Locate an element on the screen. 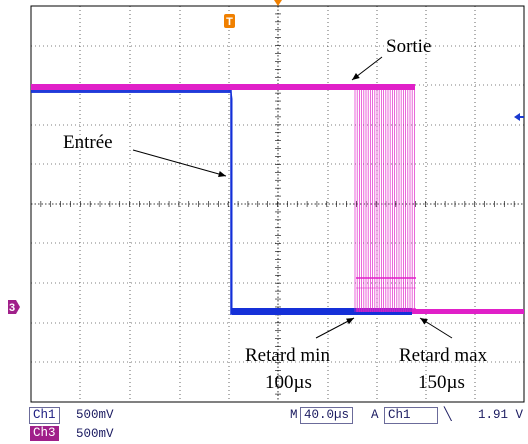  trigger-marker-label: T is located at coordinates (229, 22).